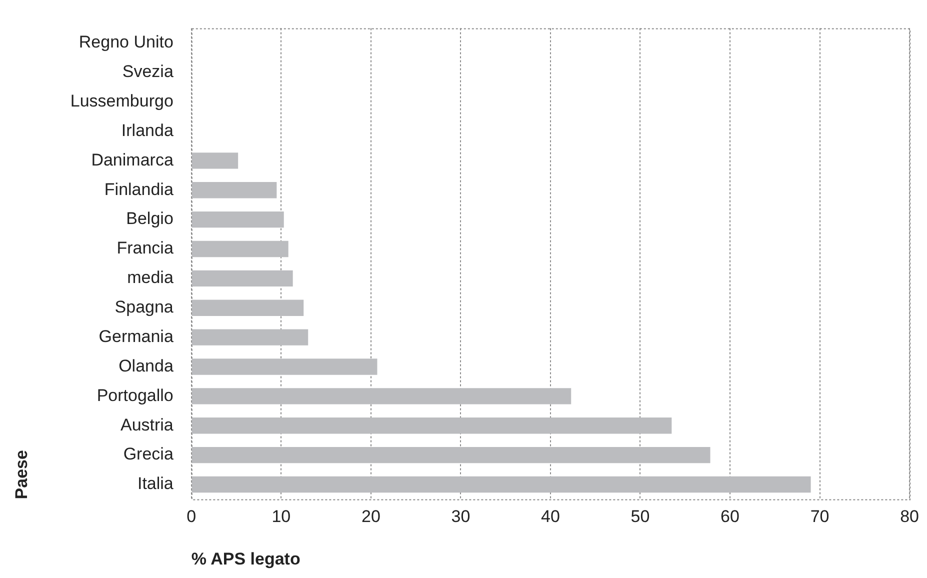 Image resolution: width=927 pixels, height=578 pixels. What do you see at coordinates (148, 454) in the screenshot?
I see `y-tick-label: Grecia` at bounding box center [148, 454].